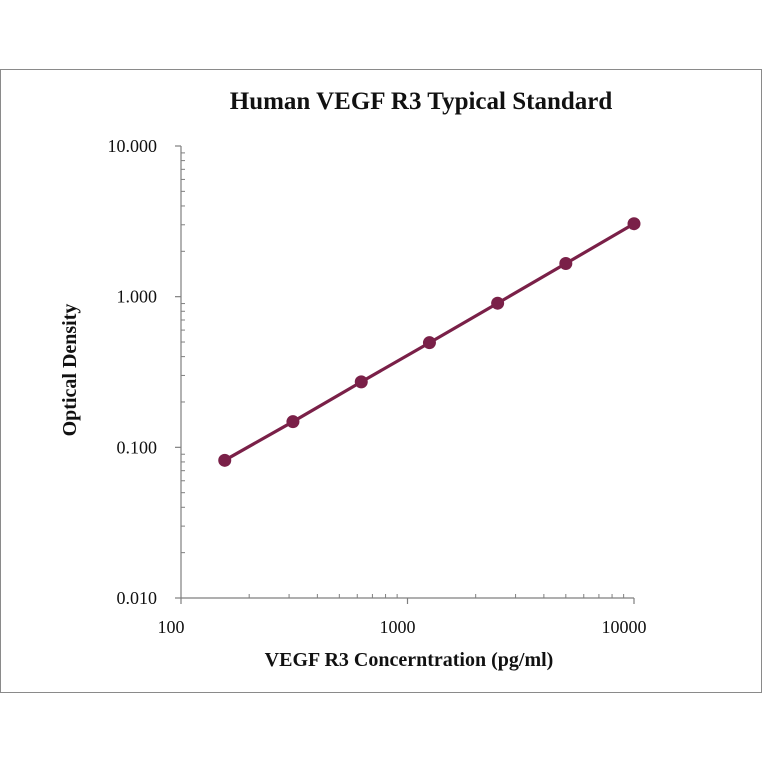 Image resolution: width=764 pixels, height=764 pixels. I want to click on x-tick-label: 10000, so click(624, 627).